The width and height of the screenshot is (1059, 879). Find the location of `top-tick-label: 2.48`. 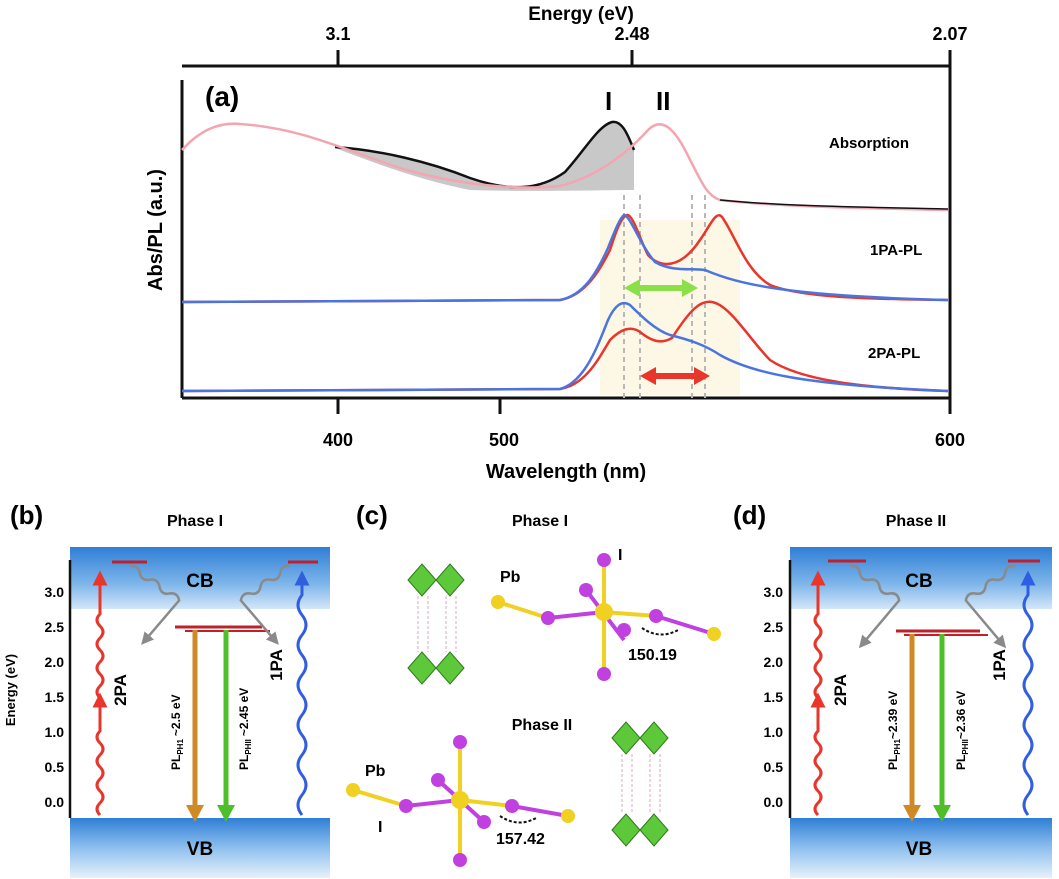

top-tick-label: 2.48 is located at coordinates (631, 34).